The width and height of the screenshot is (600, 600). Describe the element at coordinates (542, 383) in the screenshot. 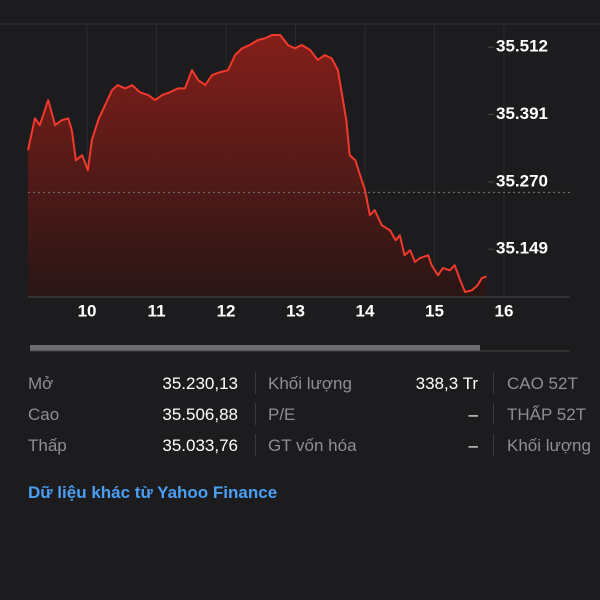

I see `stat-label: CAO 52T` at that location.